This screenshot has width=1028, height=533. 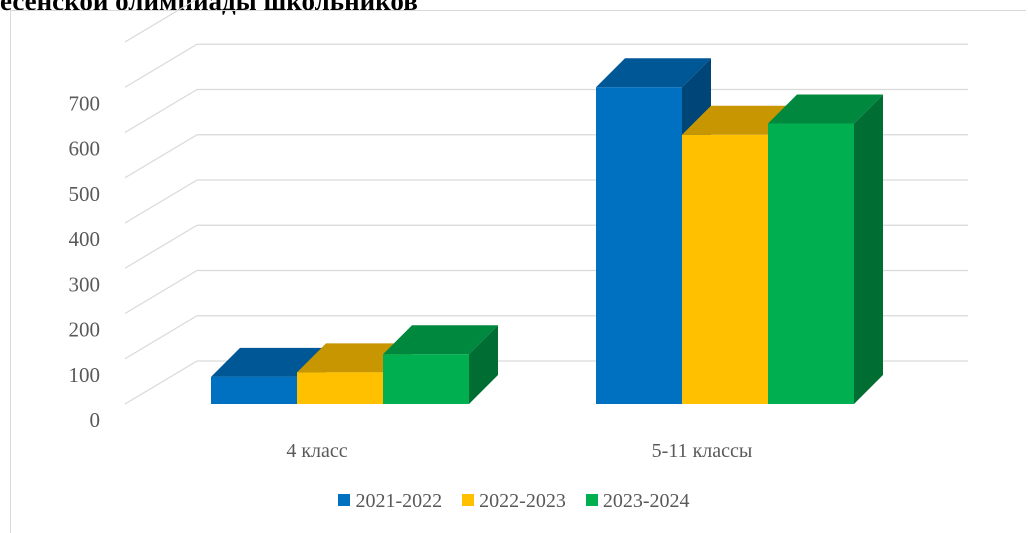 What do you see at coordinates (522, 501) in the screenshot?
I see `legend-label: 2022-2023` at bounding box center [522, 501].